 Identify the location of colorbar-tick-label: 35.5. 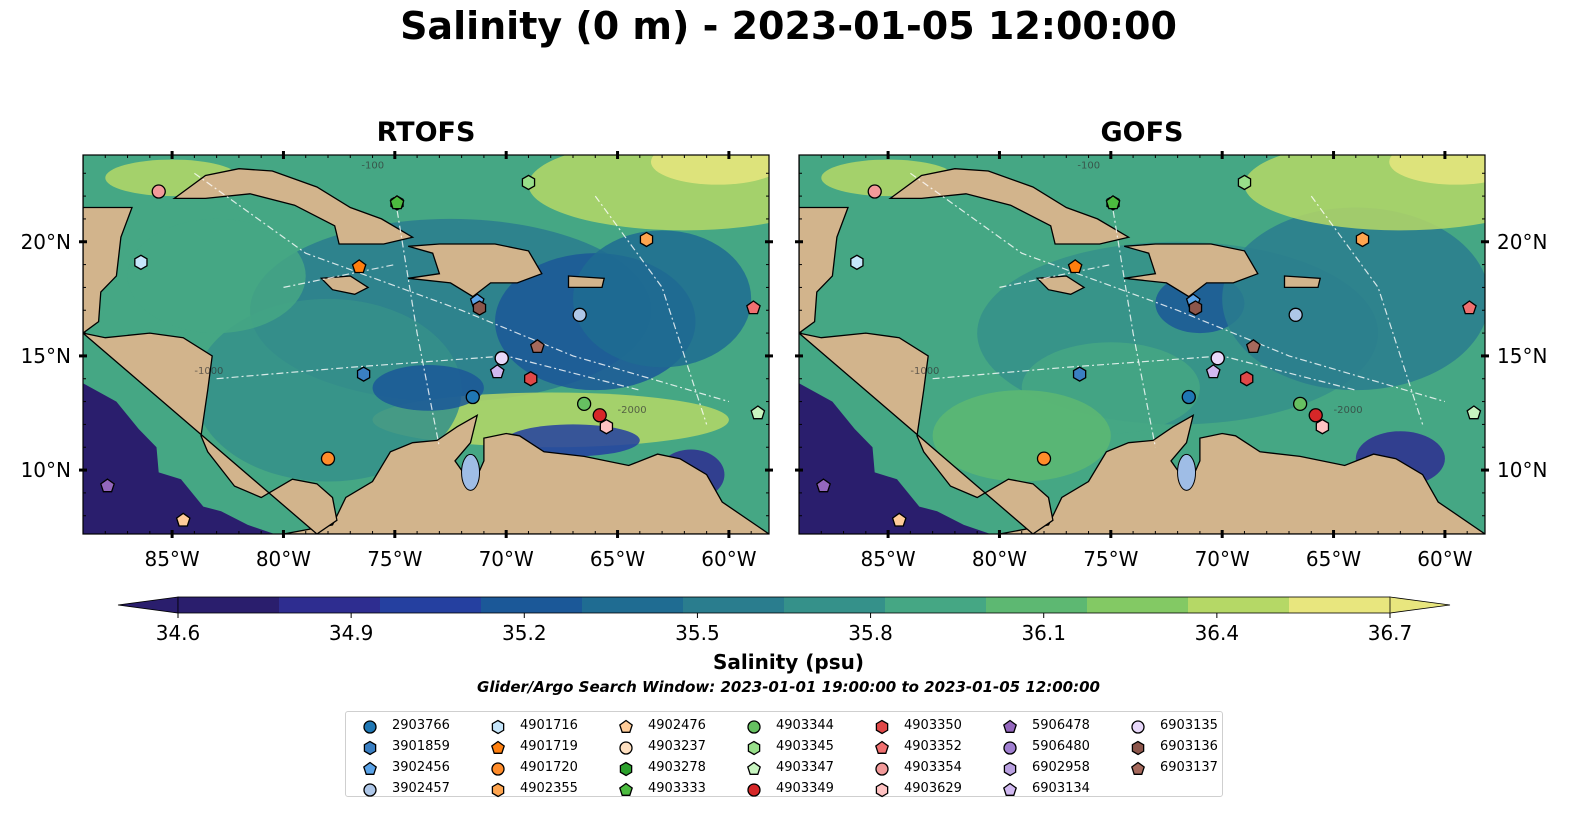
(697, 633).